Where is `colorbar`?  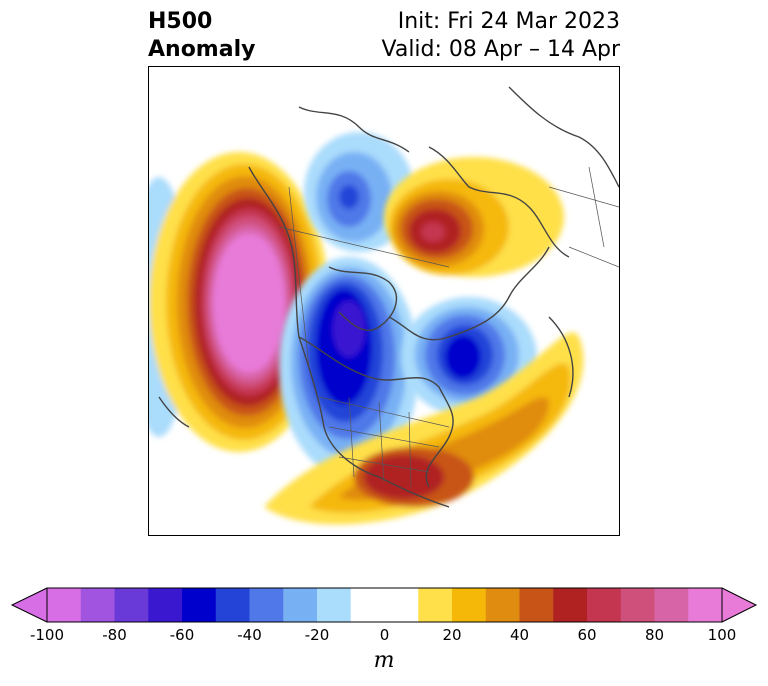 colorbar is located at coordinates (384, 605).